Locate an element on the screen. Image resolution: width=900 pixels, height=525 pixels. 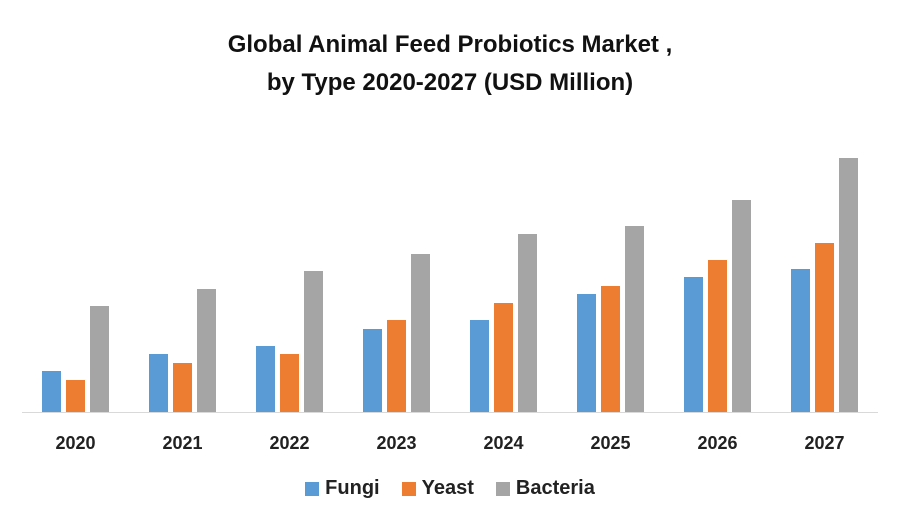
bar-yeast-2026 is located at coordinates (717, 336).